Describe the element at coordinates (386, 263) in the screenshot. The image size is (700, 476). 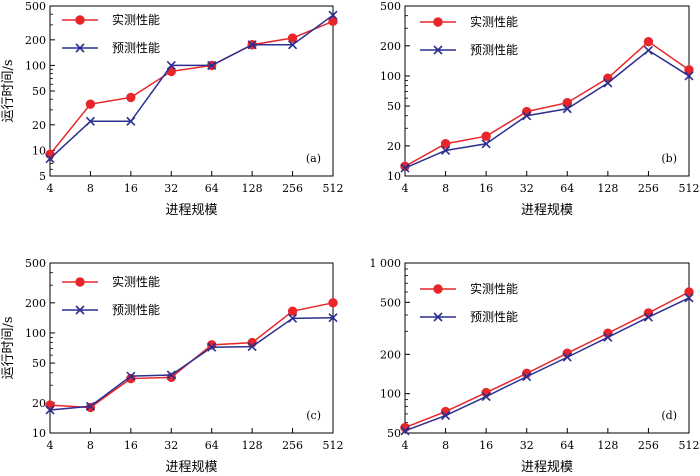
I see `y-tick-label: 1 000` at that location.